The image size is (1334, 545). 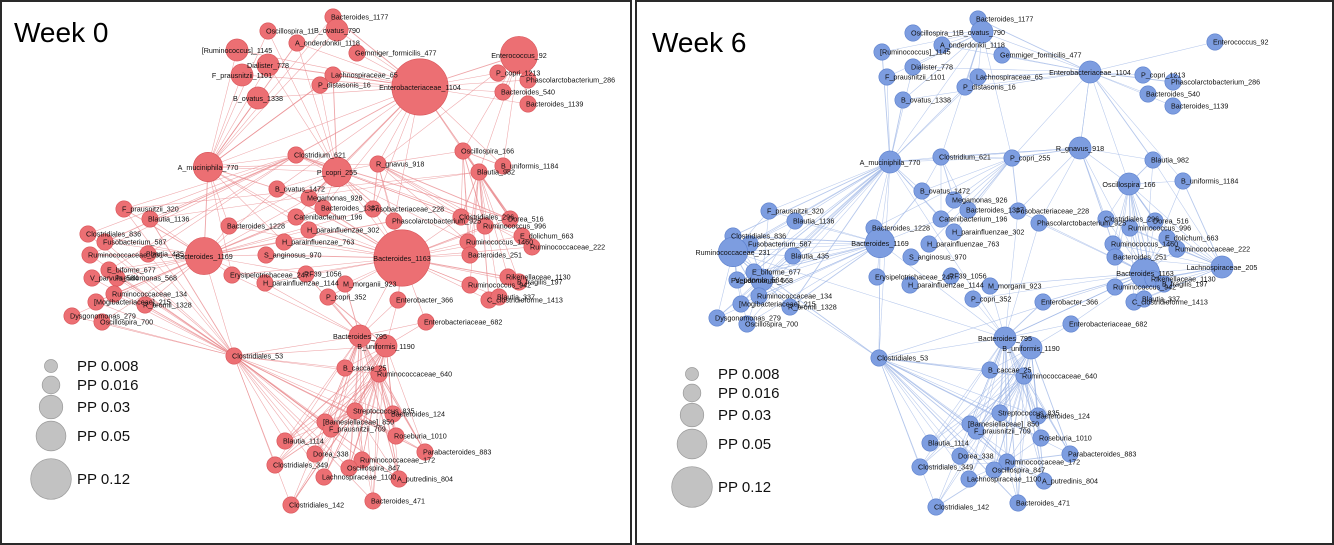 I want to click on node-label: Ruminococcus_1460, so click(x=1144, y=244).